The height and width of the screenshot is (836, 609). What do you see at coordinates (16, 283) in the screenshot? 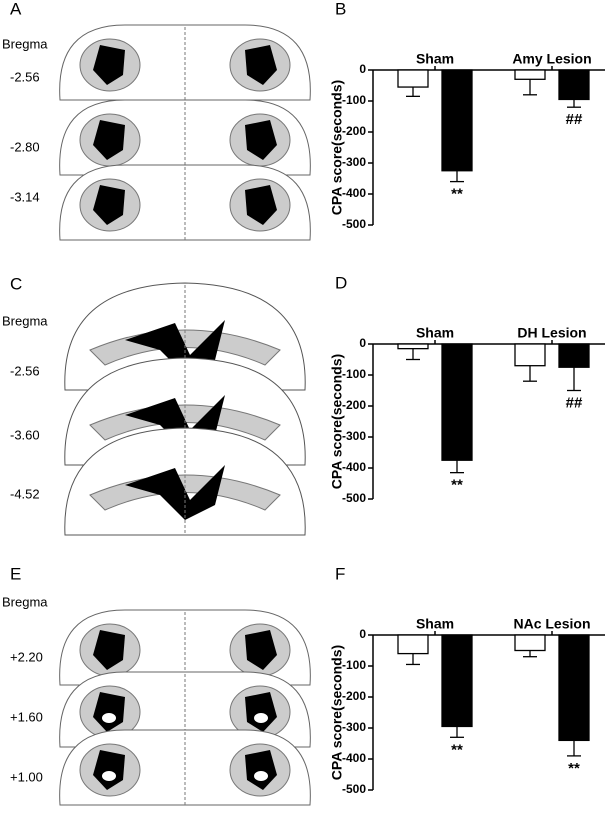
I see `panel-label: C` at bounding box center [16, 283].